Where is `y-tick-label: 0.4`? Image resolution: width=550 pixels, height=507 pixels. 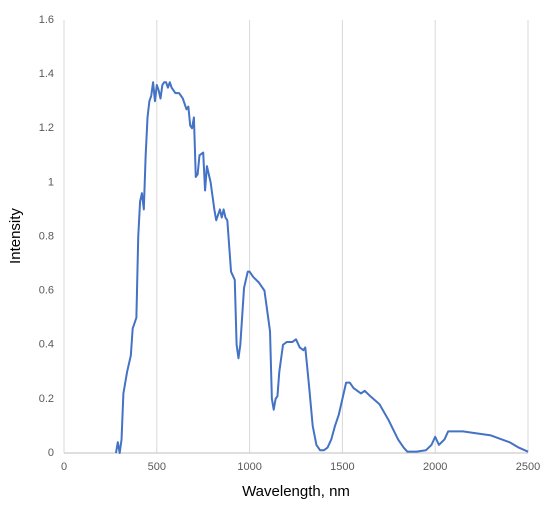
y-tick-label: 0.4 is located at coordinates (46, 345).